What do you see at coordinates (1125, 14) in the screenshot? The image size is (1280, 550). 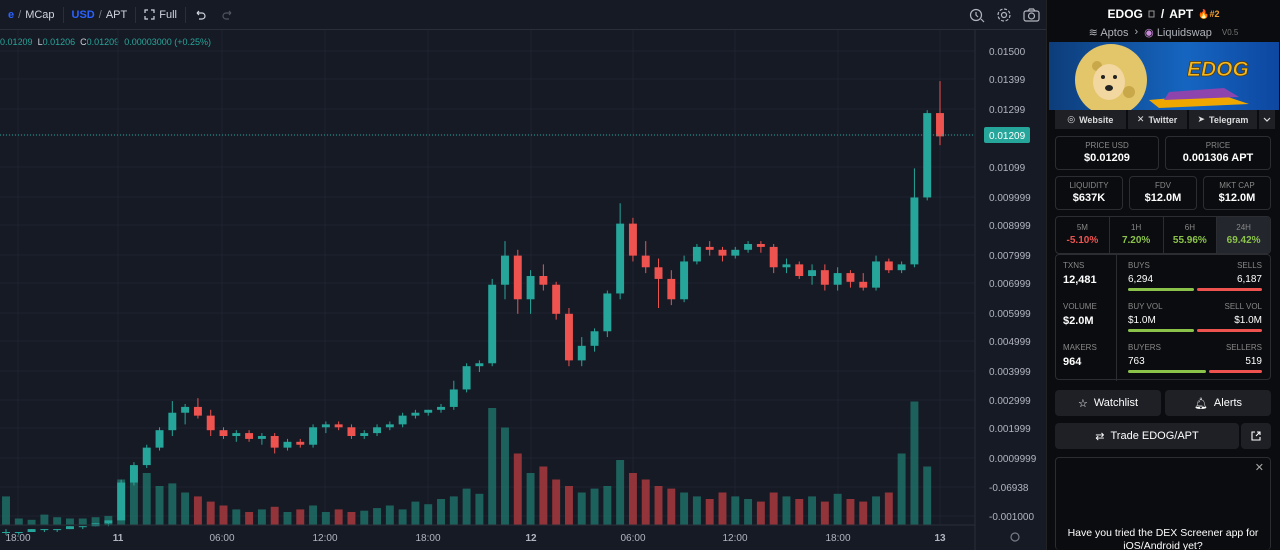 I see `token-symbol: EDOG` at bounding box center [1125, 14].